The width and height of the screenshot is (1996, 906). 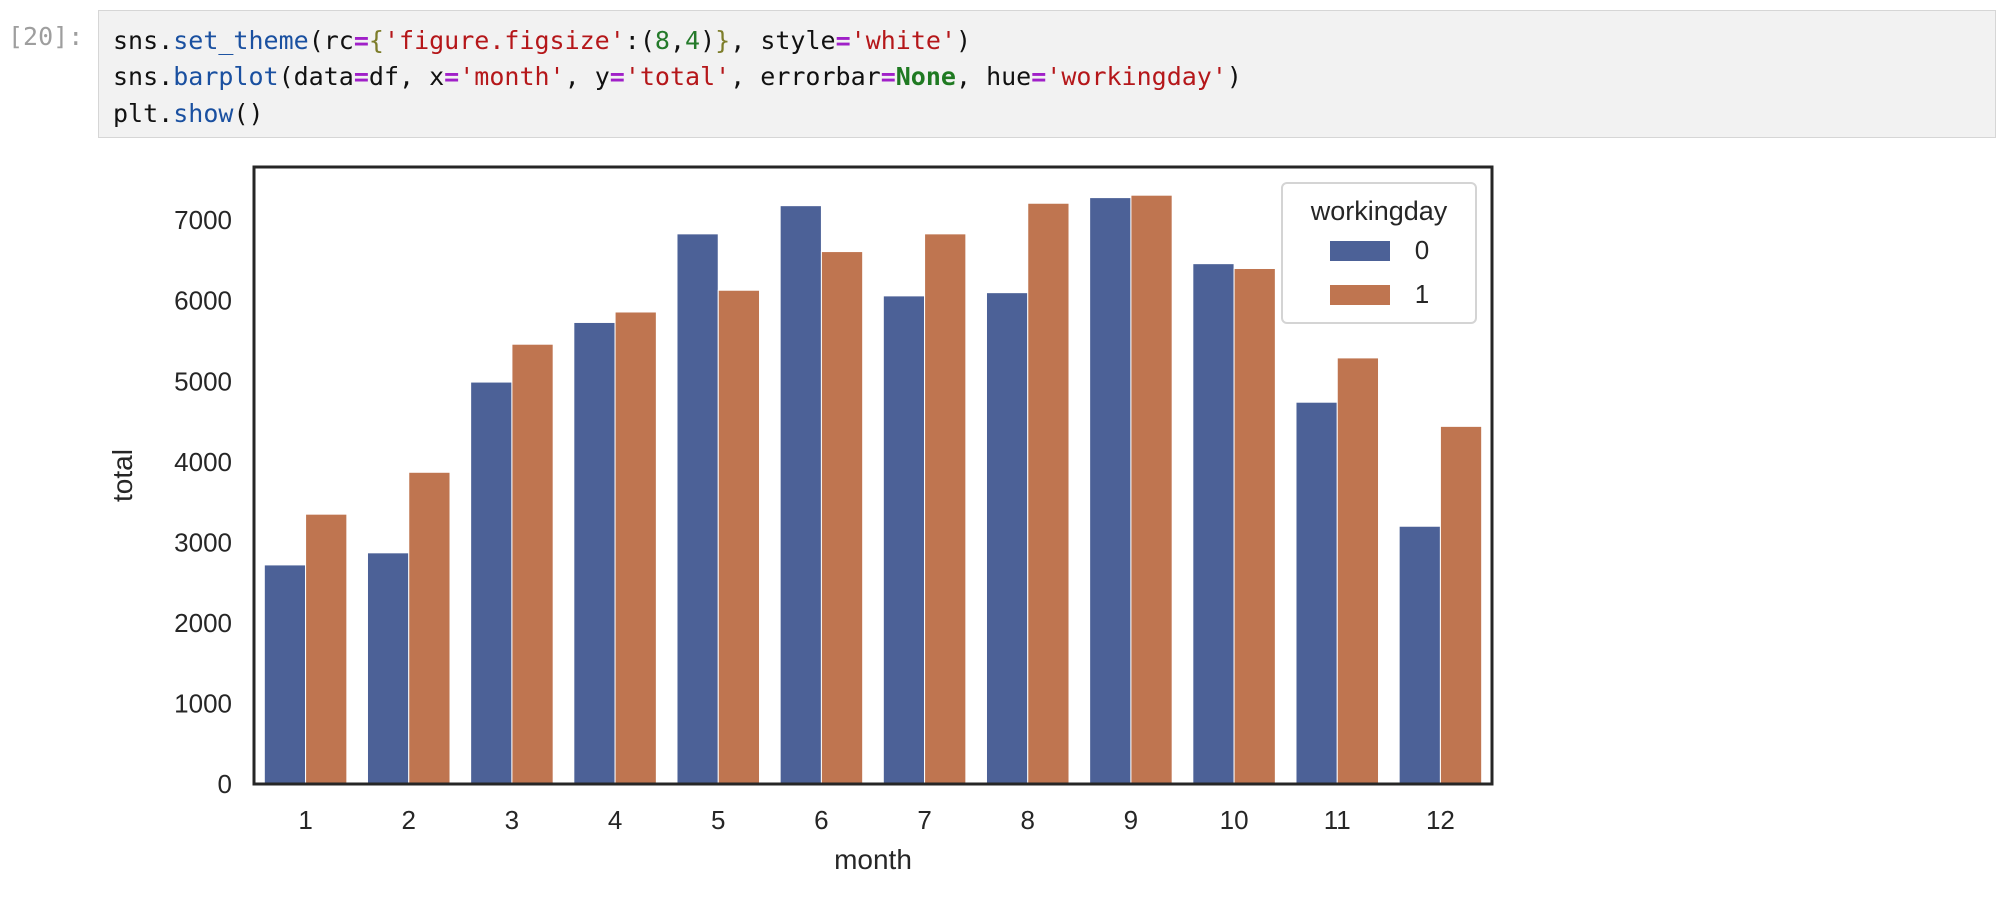 I want to click on x-tick-label: 6, so click(x=821, y=820).